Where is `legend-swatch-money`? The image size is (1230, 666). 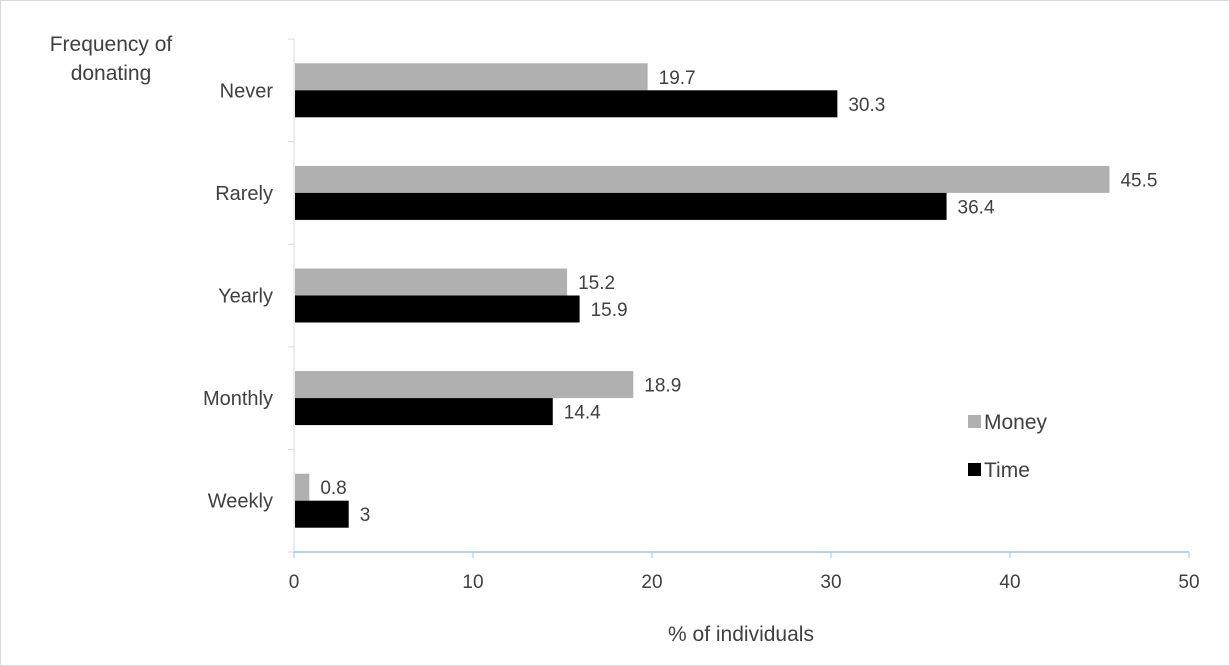 legend-swatch-money is located at coordinates (974, 421).